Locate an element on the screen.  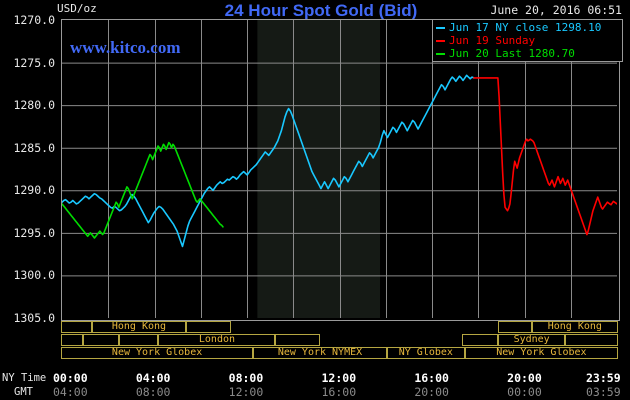
page-title: 24 Hour Spot Gold (Bid) is located at coordinates (321, 10).